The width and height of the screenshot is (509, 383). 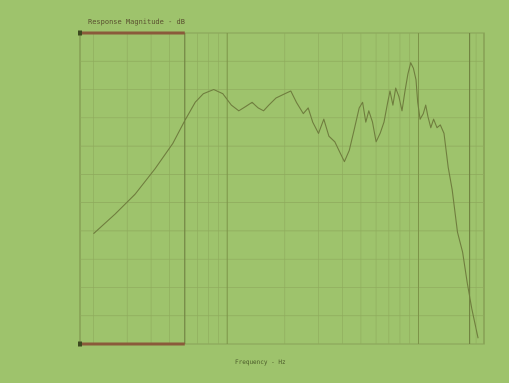 I want to click on marker-endpoint-bottom, so click(x=80, y=344).